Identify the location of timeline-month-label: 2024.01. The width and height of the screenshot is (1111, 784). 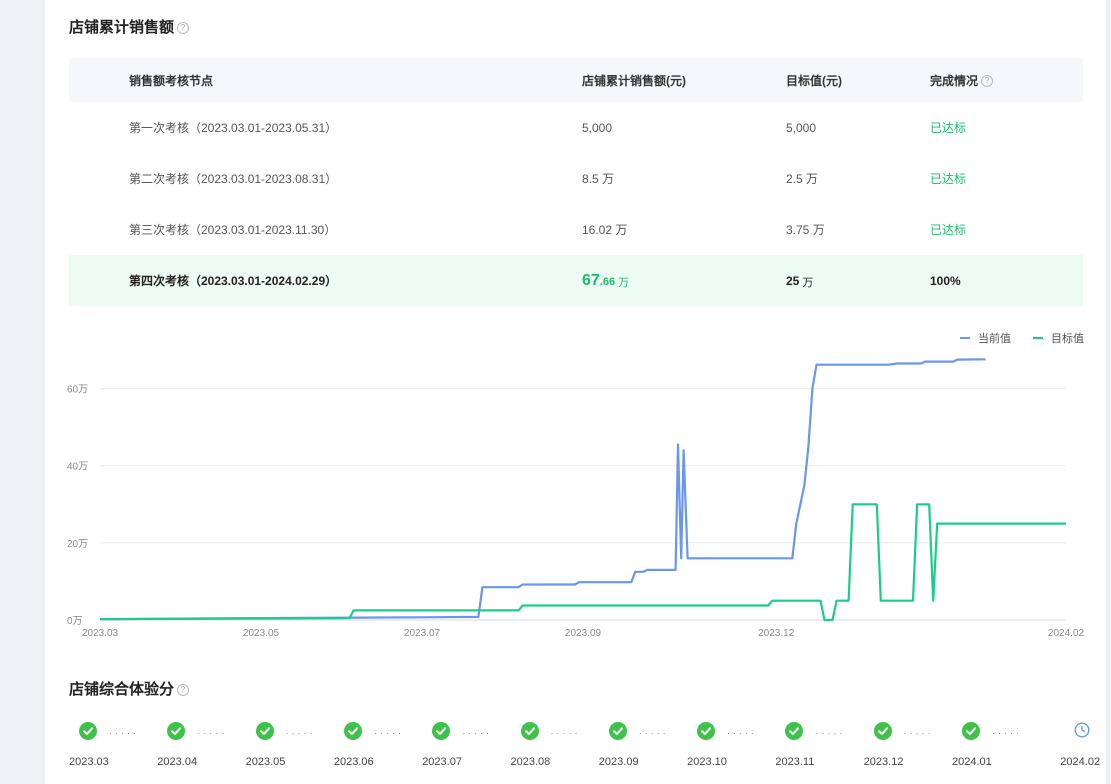
(972, 762).